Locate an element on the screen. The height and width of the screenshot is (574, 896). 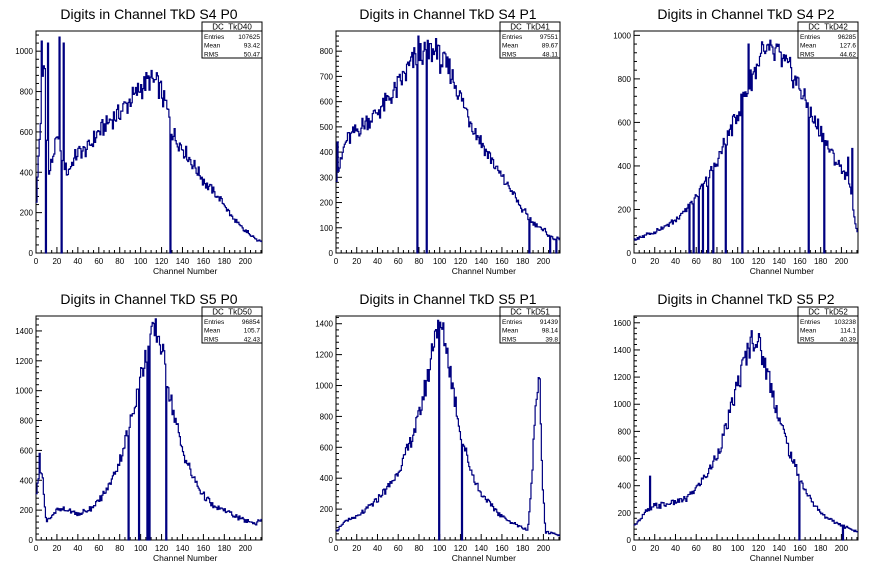
stats-value-rms: 48.11 is located at coordinates (550, 54).